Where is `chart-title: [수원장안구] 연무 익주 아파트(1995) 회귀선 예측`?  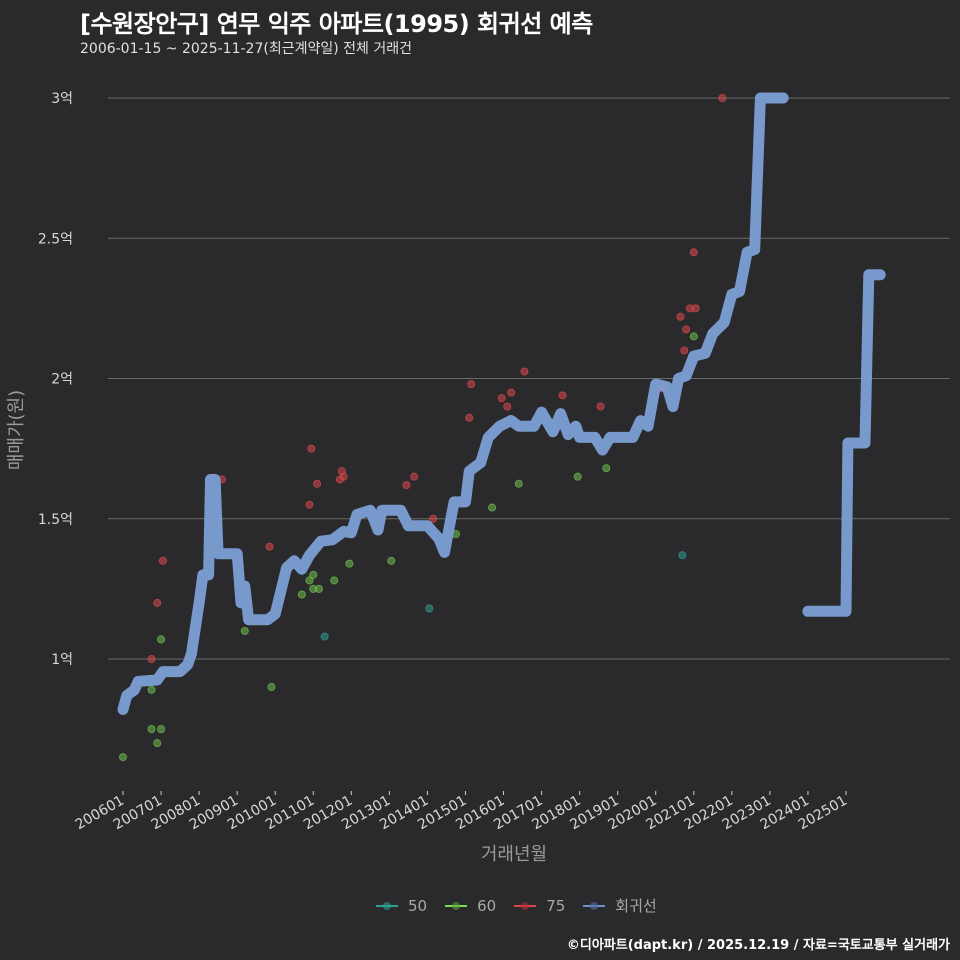 chart-title: [수원장안구] 연무 익주 아파트(1995) 회귀선 예측 is located at coordinates (336, 24).